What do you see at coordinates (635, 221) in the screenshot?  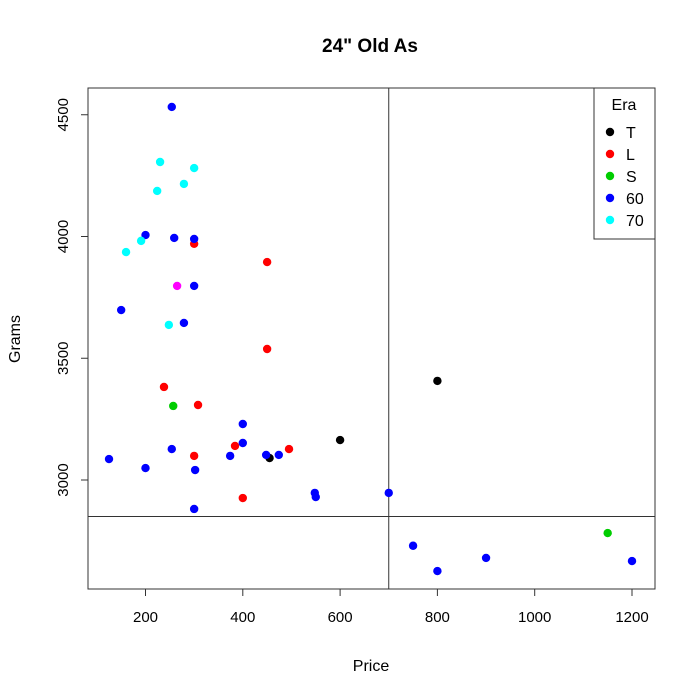 I see `legend-label: 70` at bounding box center [635, 221].